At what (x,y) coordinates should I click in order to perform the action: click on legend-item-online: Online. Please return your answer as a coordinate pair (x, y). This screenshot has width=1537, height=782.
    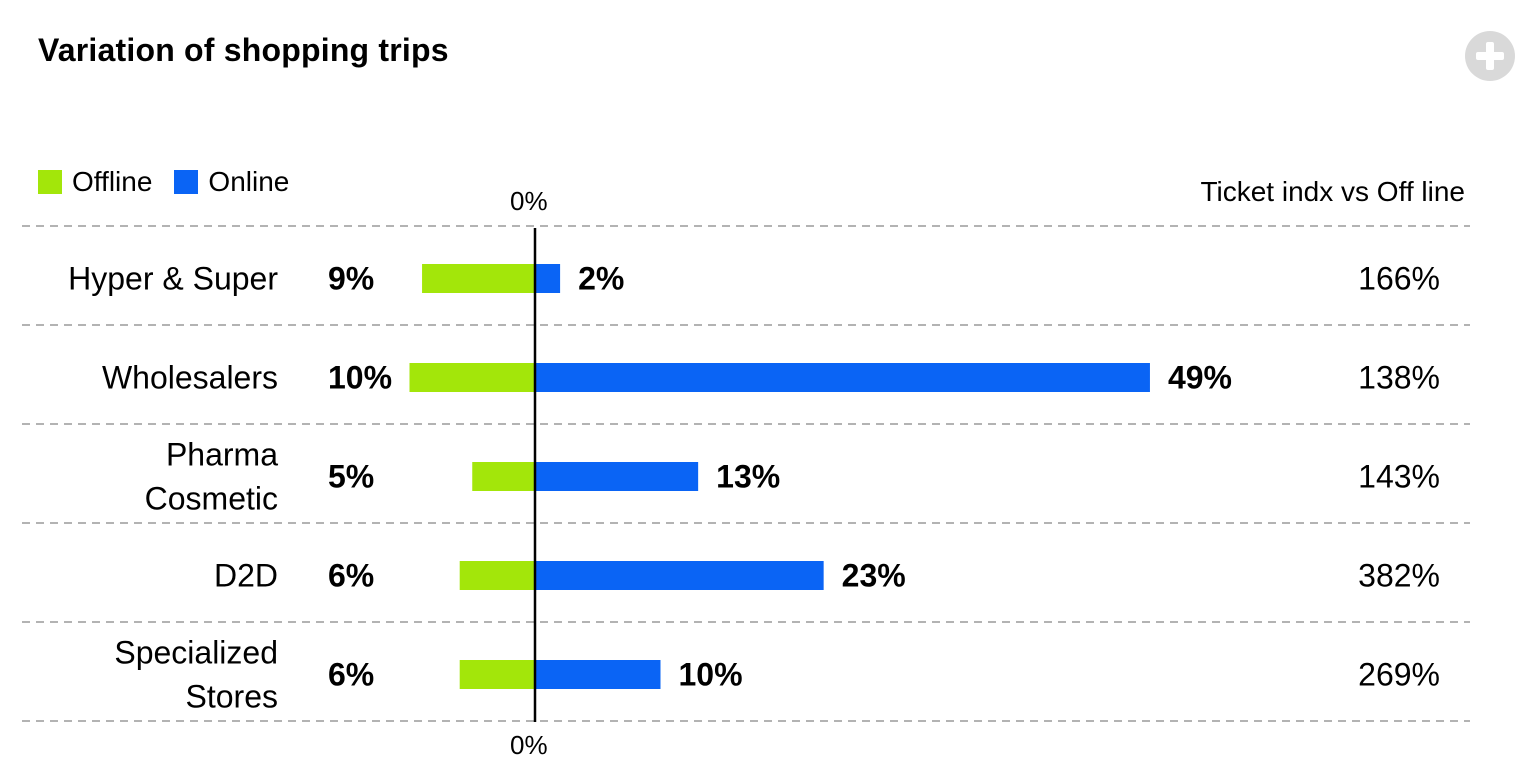
    Looking at the image, I should click on (231, 182).